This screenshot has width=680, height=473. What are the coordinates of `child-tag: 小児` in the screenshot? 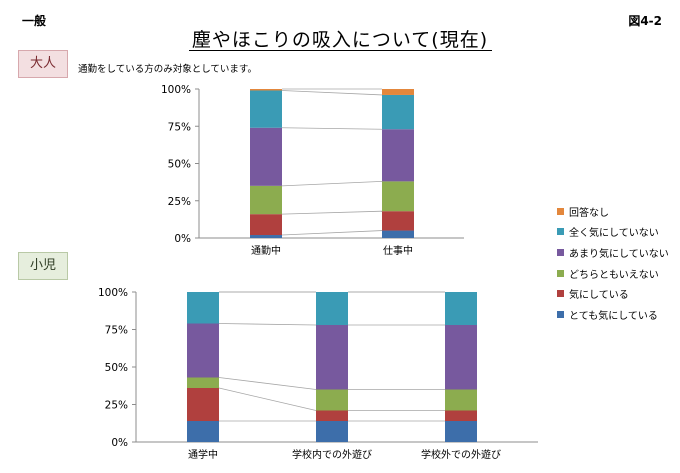 It's located at (43, 266).